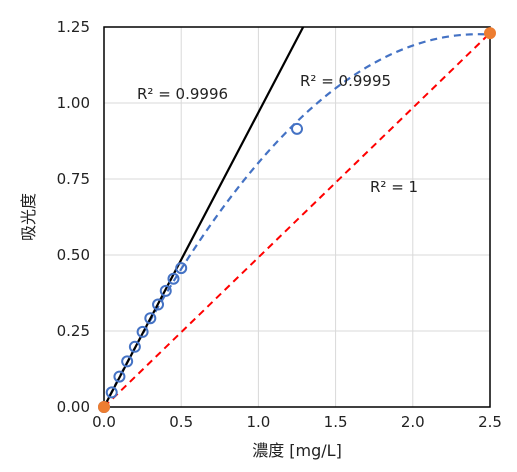 Image resolution: width=517 pixels, height=472 pixels. What do you see at coordinates (104, 422) in the screenshot?
I see `x-tick-label: 0.0` at bounding box center [104, 422].